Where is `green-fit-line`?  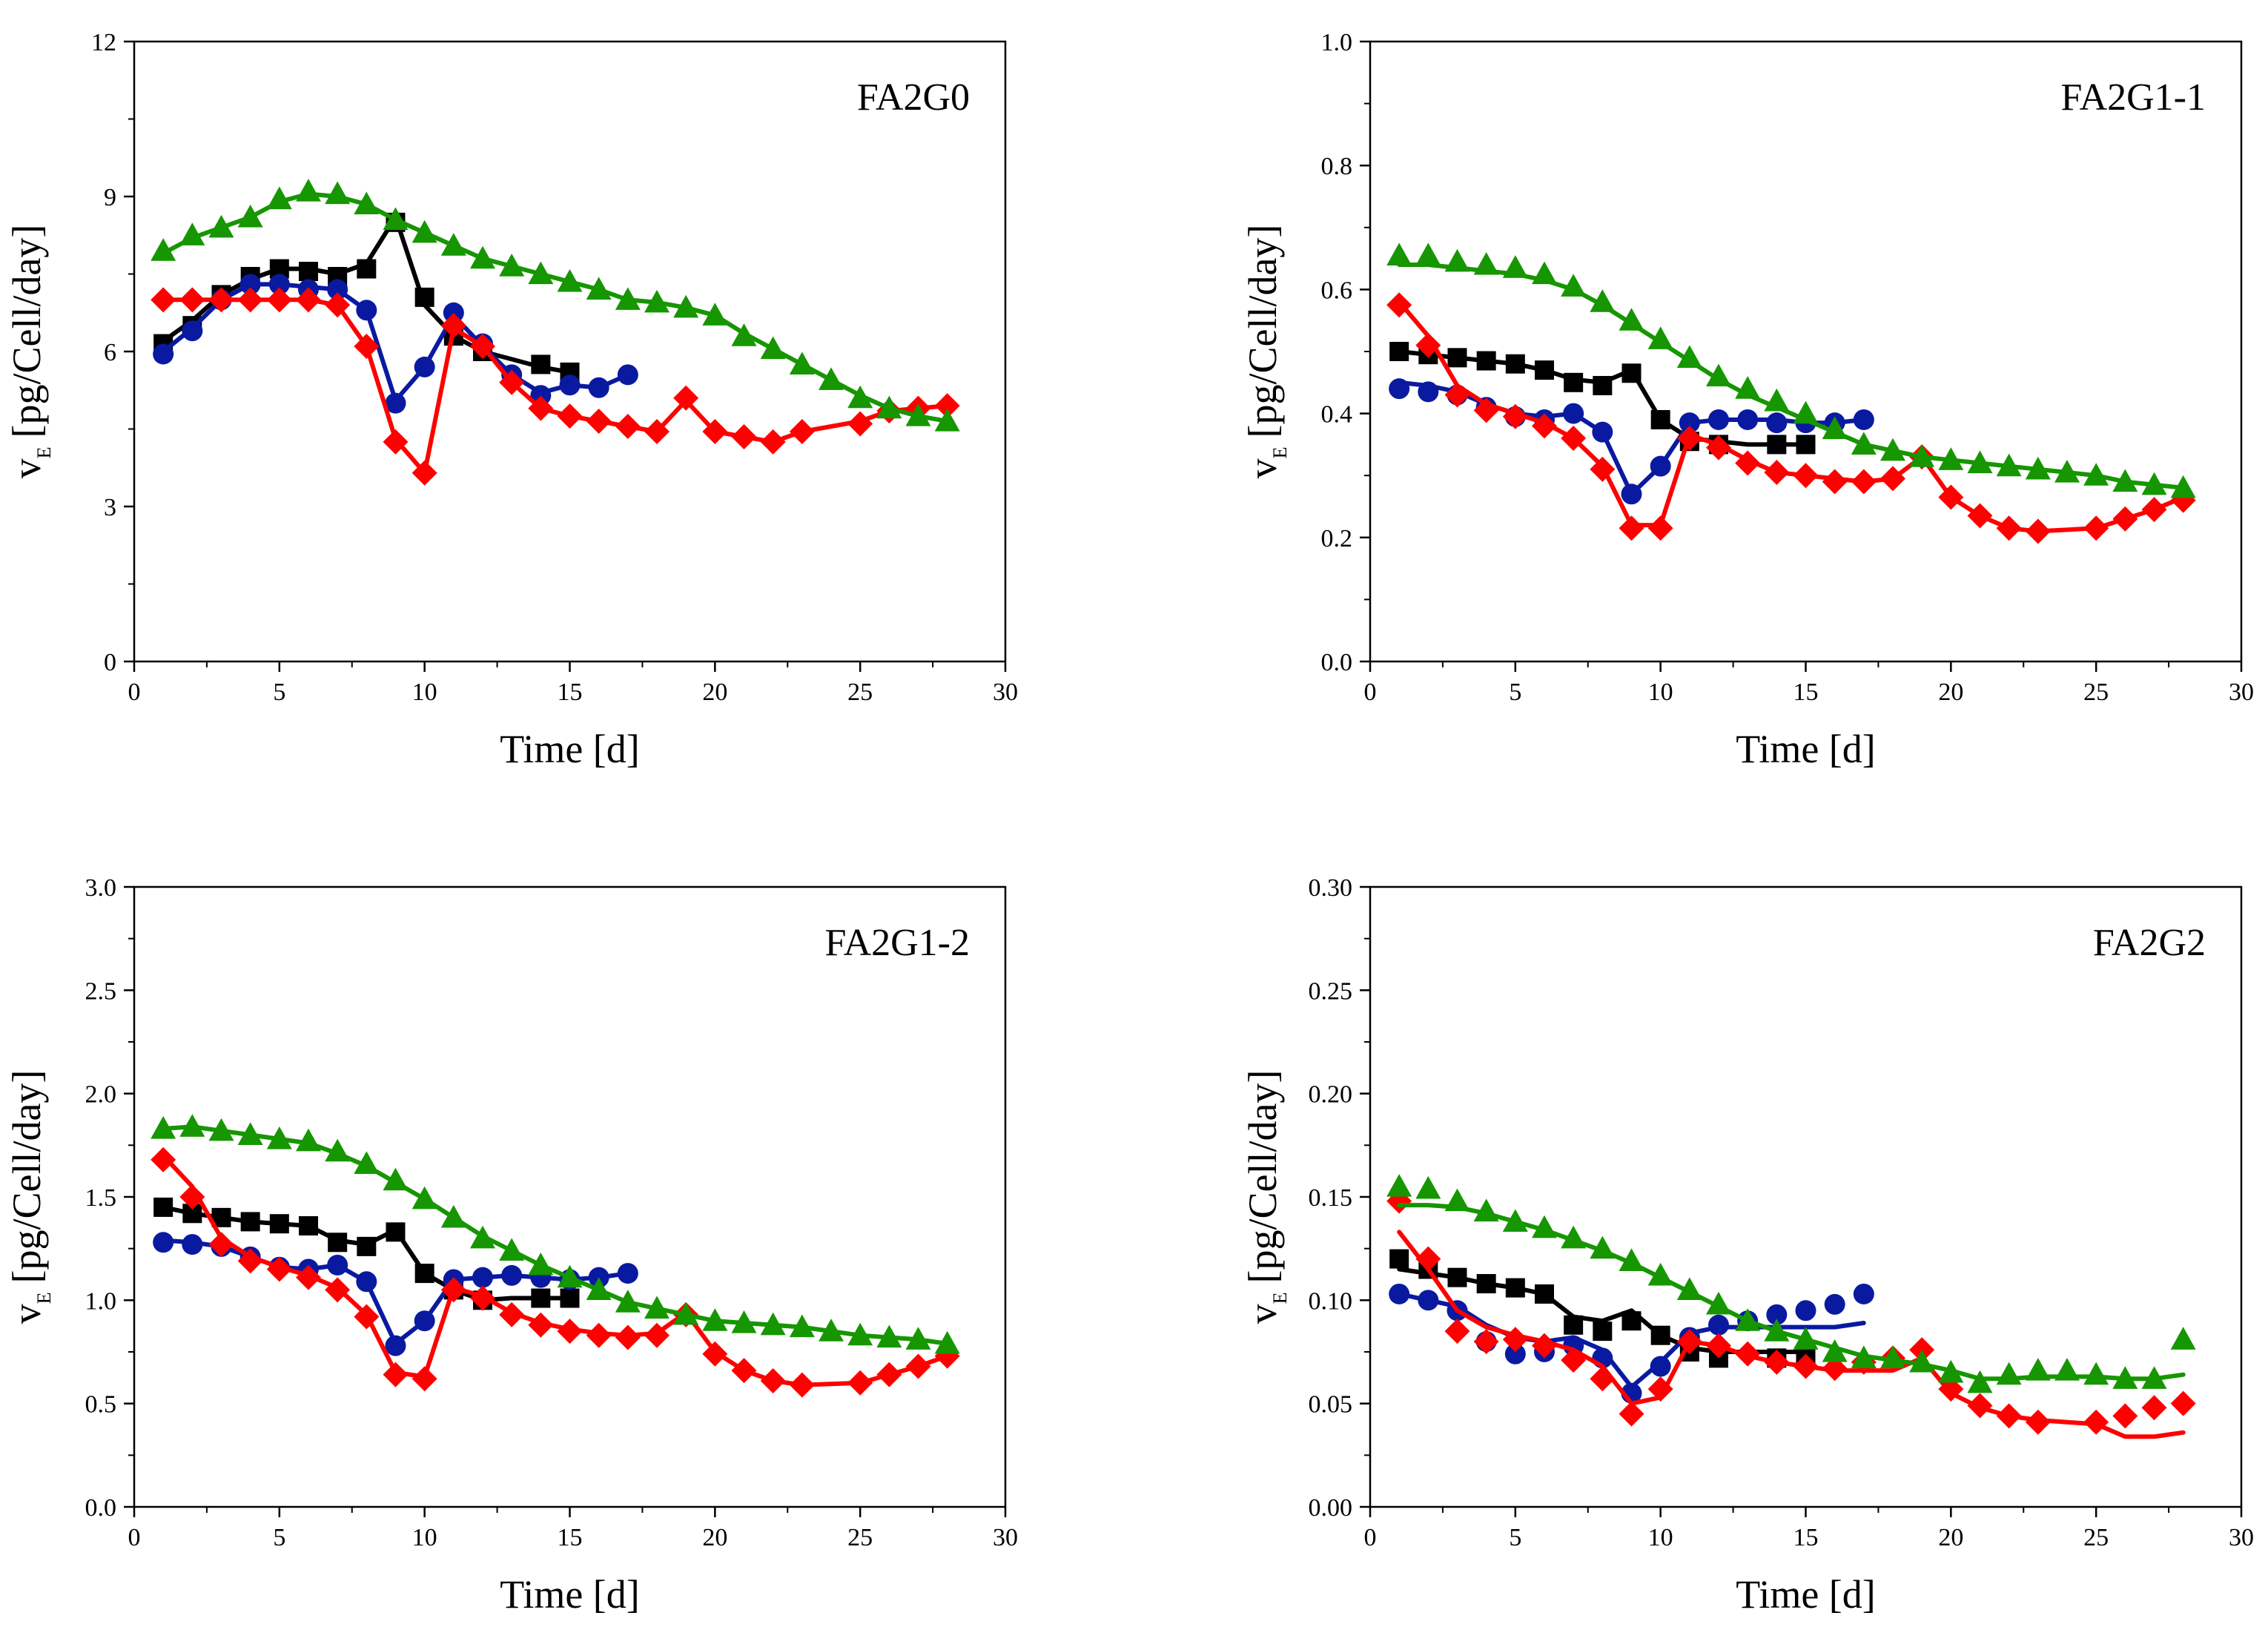 green-fit-line is located at coordinates (1791, 376).